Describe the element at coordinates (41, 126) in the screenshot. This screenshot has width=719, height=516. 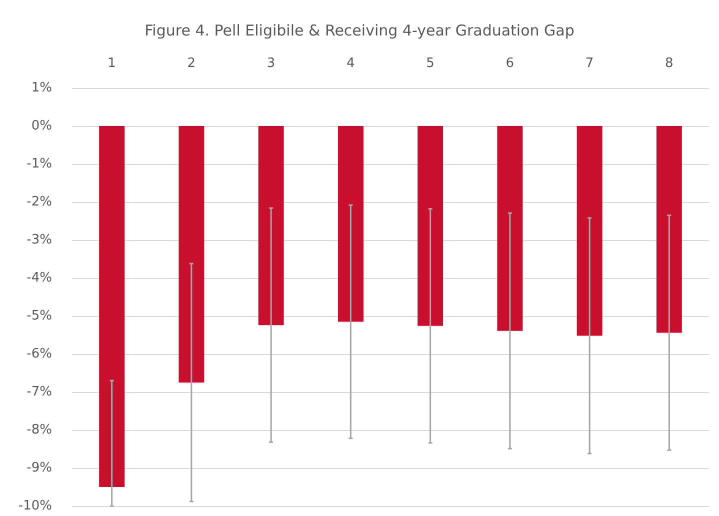
I see `y-tick-label: 0%` at that location.